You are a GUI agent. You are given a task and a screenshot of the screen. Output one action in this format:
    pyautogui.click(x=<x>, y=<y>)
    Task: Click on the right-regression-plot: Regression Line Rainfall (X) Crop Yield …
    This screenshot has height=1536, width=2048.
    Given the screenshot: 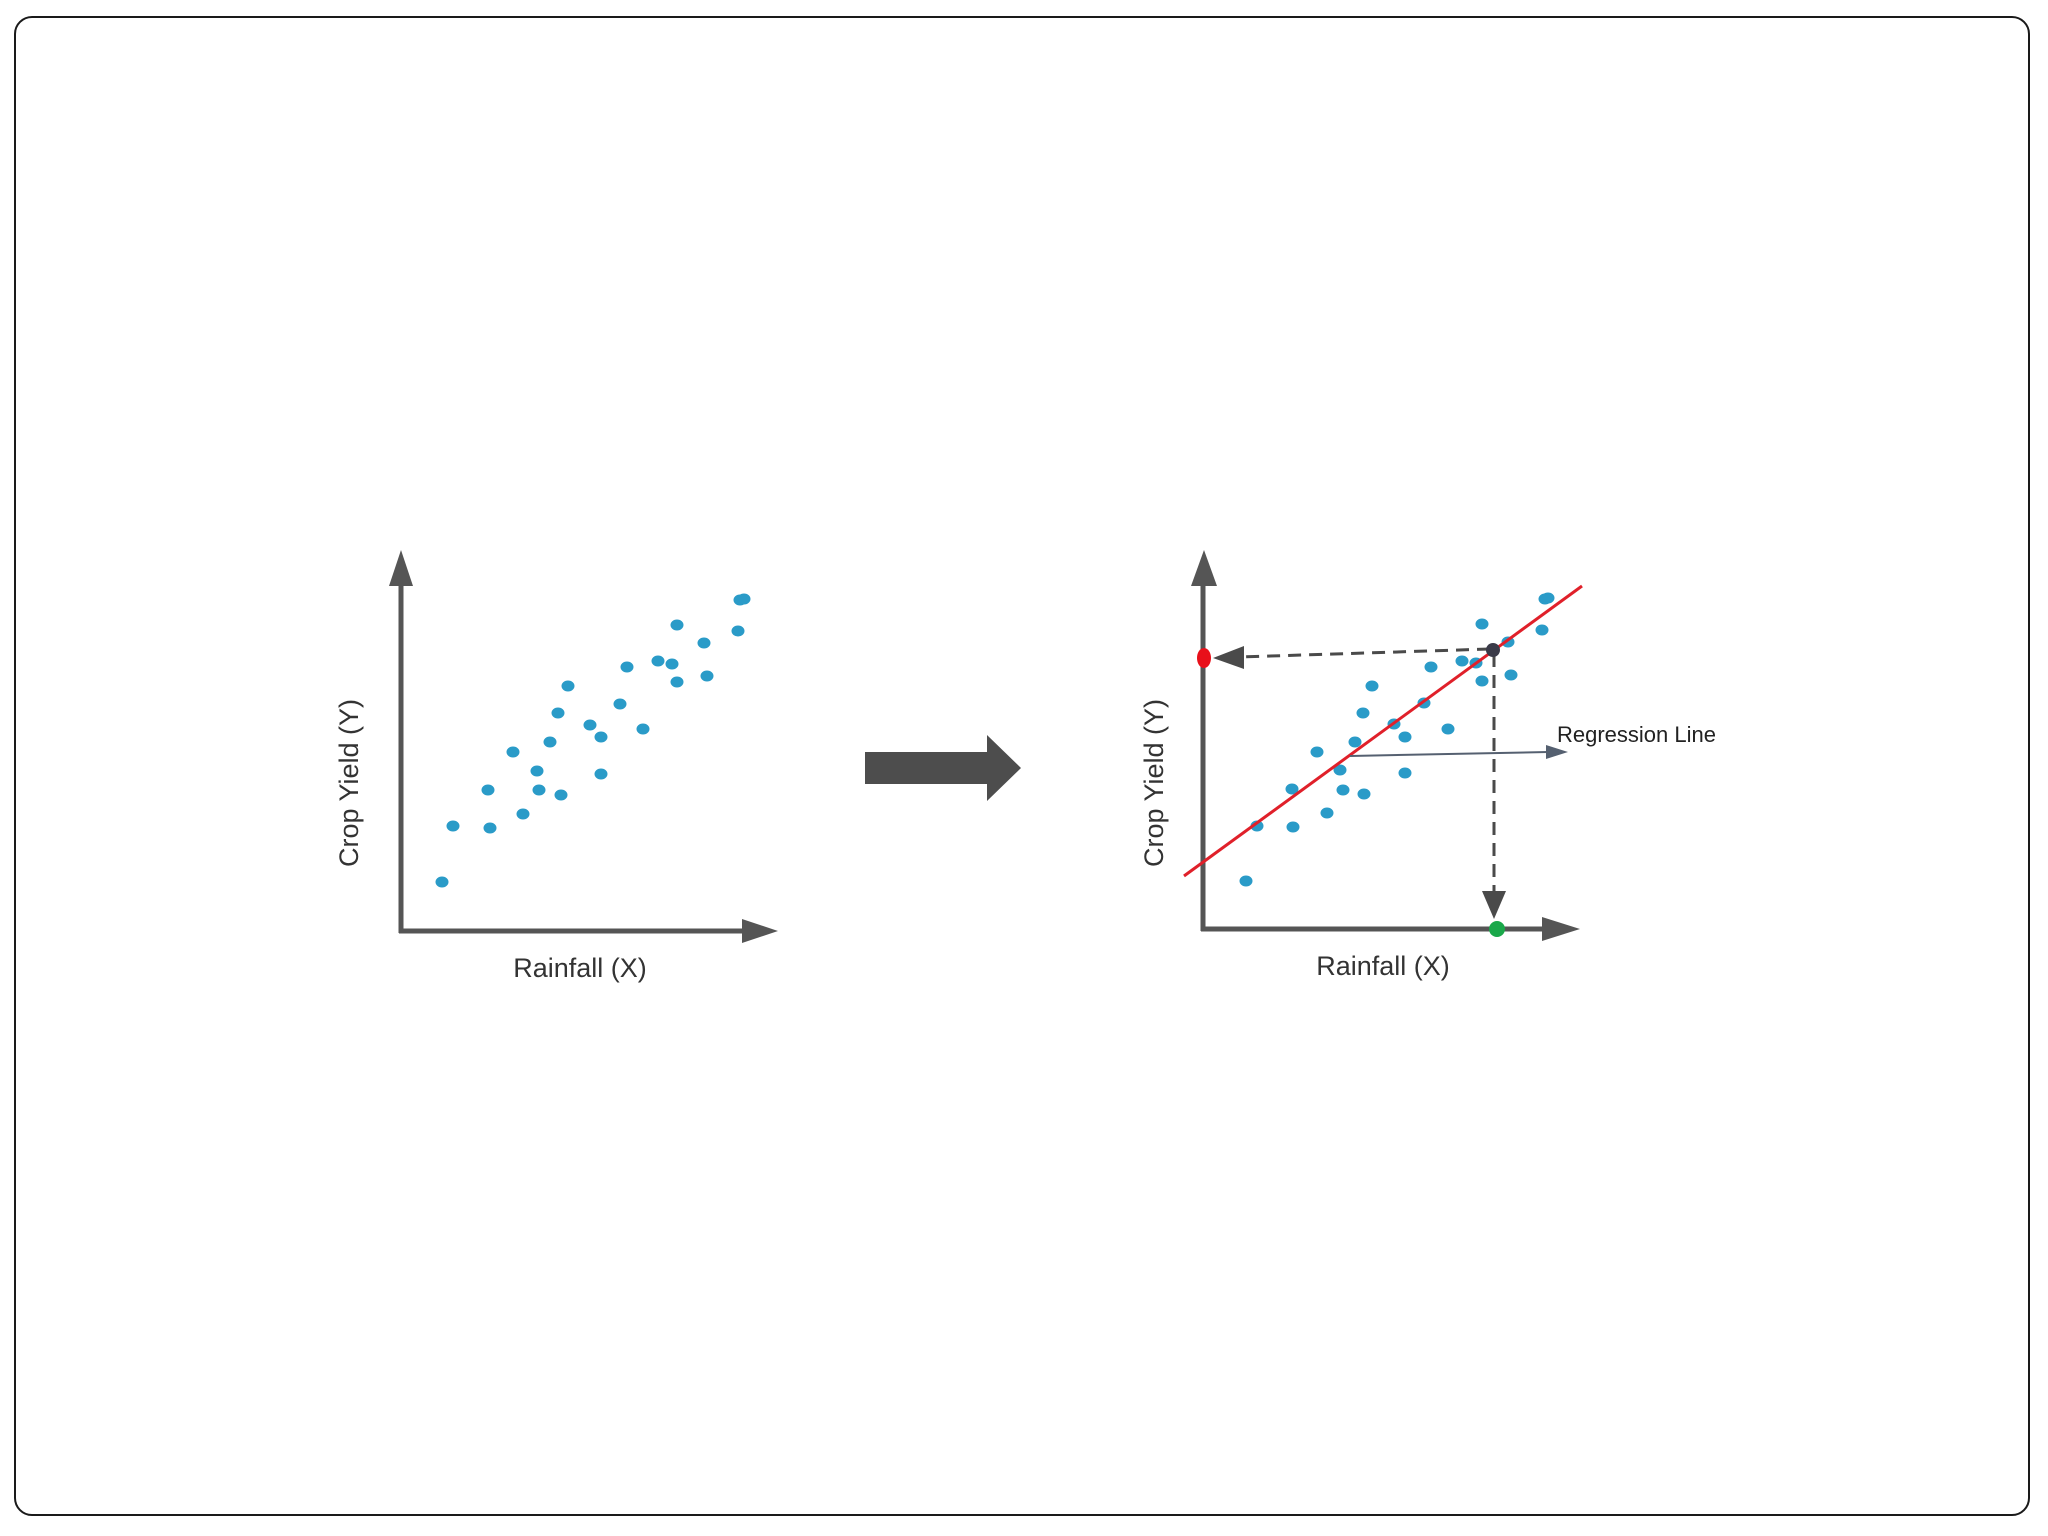 What is the action you would take?
    pyautogui.click(x=1427, y=765)
    